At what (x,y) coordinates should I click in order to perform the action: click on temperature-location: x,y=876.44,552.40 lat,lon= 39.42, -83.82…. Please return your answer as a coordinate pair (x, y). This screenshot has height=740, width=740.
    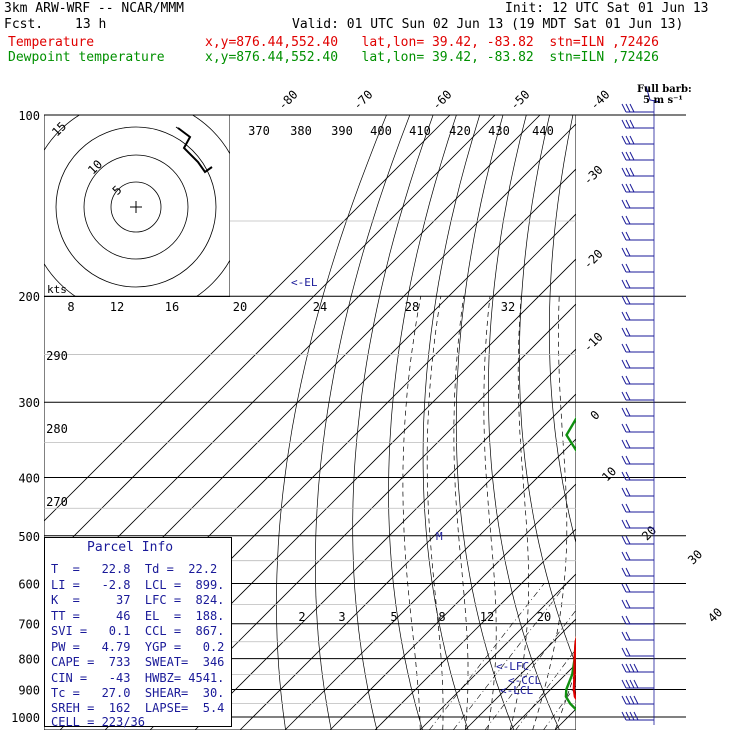
    Looking at the image, I should click on (432, 42).